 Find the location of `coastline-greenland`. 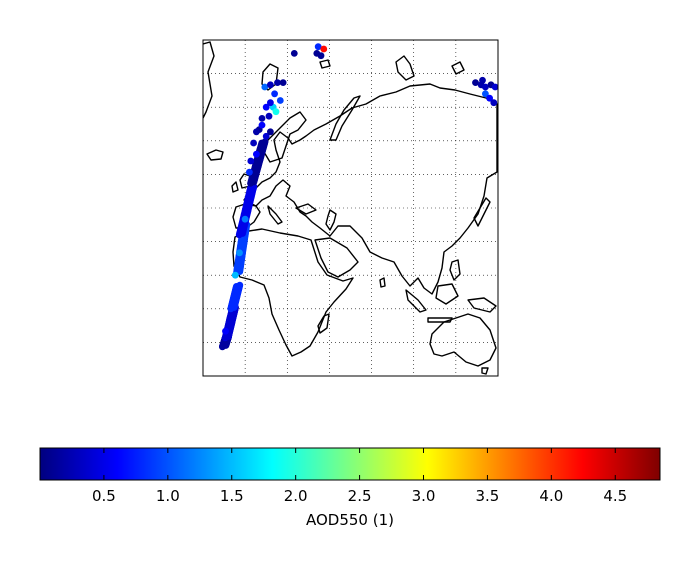

coastline-greenland is located at coordinates (209, 80).